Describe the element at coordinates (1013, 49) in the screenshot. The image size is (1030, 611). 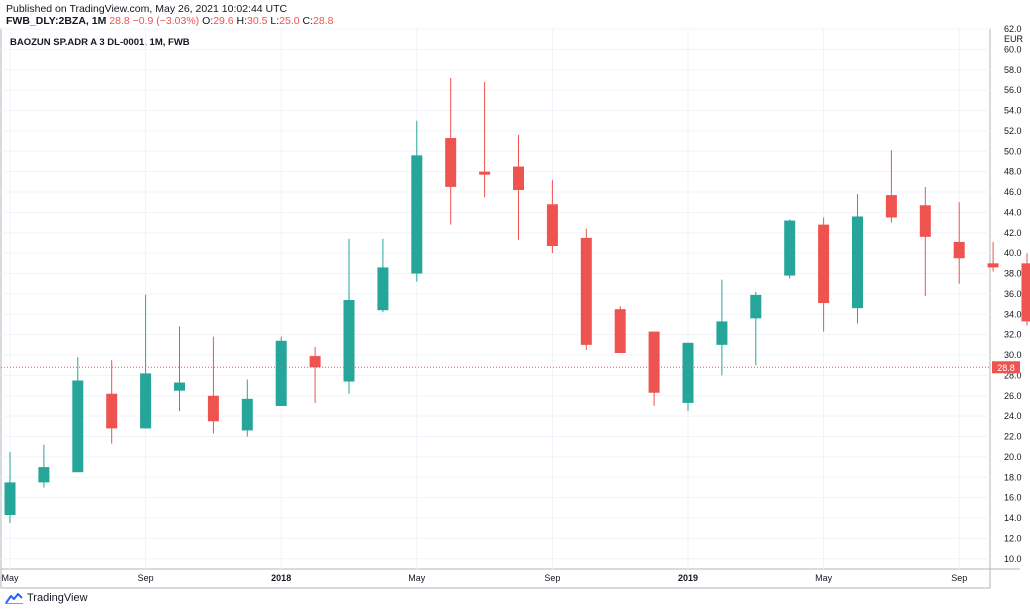
I see `y-tick-label: 60.0` at that location.